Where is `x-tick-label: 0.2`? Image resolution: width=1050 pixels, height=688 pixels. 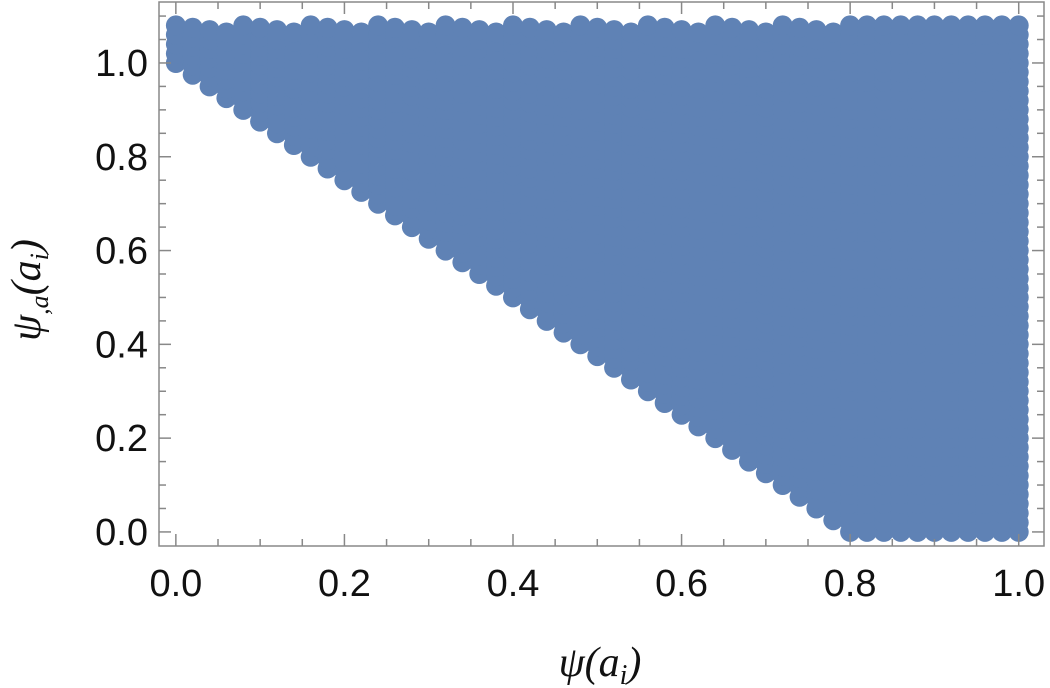
x-tick-label: 0.2 is located at coordinates (344, 584).